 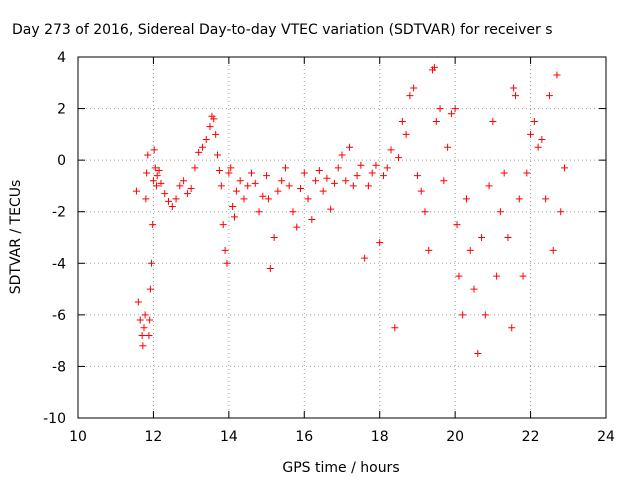 I want to click on y-tick-label: -10, so click(x=54, y=419).